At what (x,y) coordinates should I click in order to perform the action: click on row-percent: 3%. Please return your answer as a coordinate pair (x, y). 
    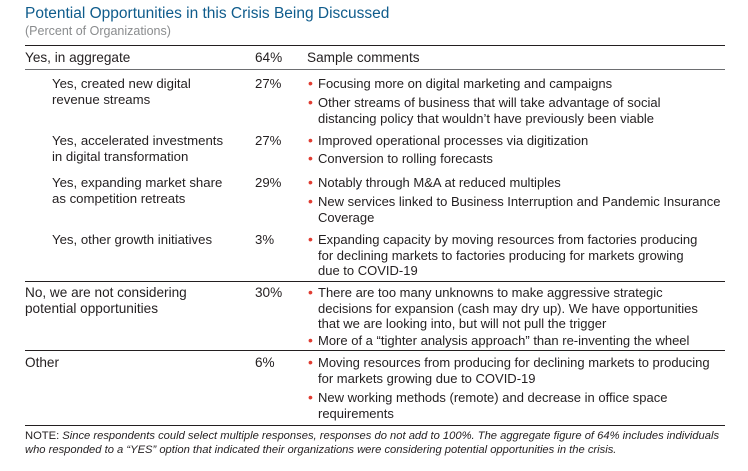
    Looking at the image, I should click on (265, 239).